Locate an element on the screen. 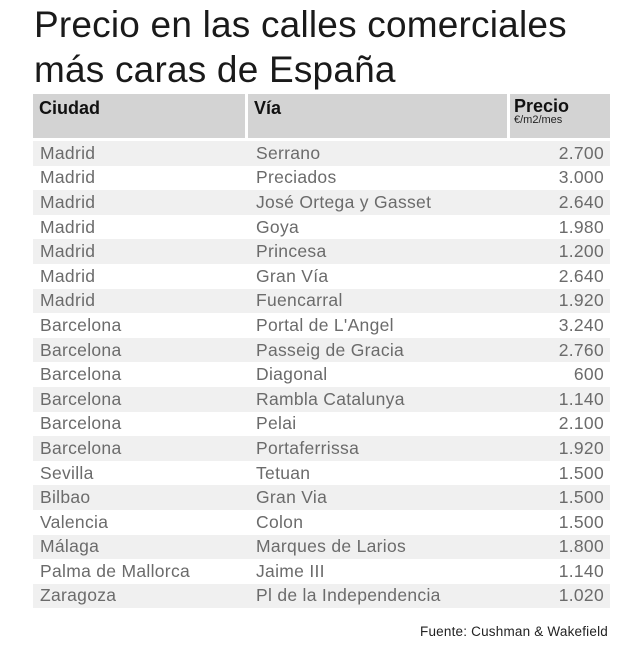  header-price-unit: €/m2/mes is located at coordinates (538, 120).